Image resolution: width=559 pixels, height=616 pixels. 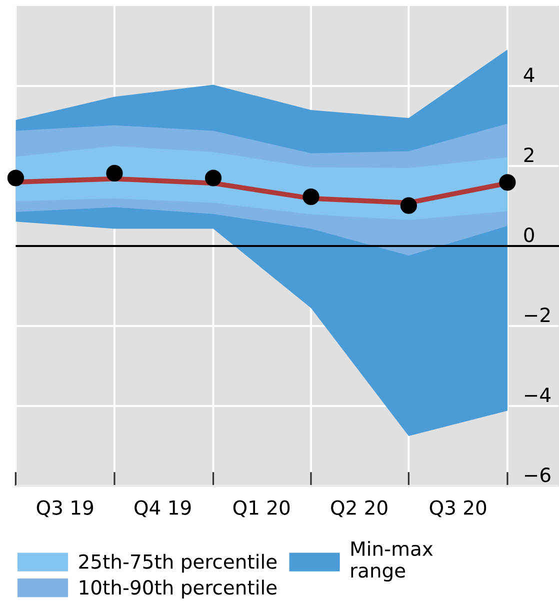 What do you see at coordinates (537, 315) in the screenshot?
I see `y-tick-label: −2` at bounding box center [537, 315].